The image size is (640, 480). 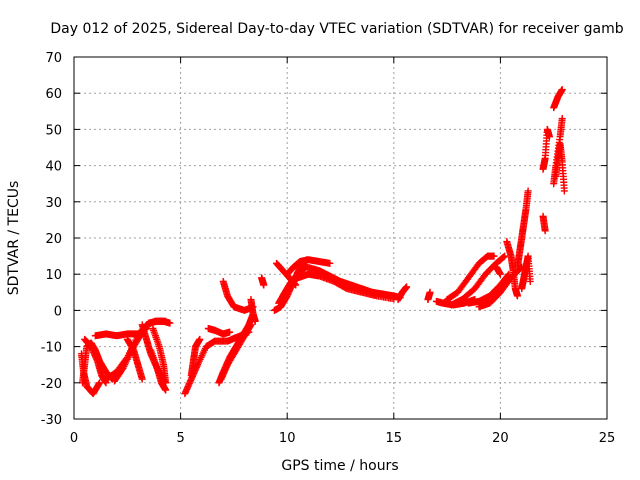 I want to click on x-tick-label: 20, so click(x=500, y=438).